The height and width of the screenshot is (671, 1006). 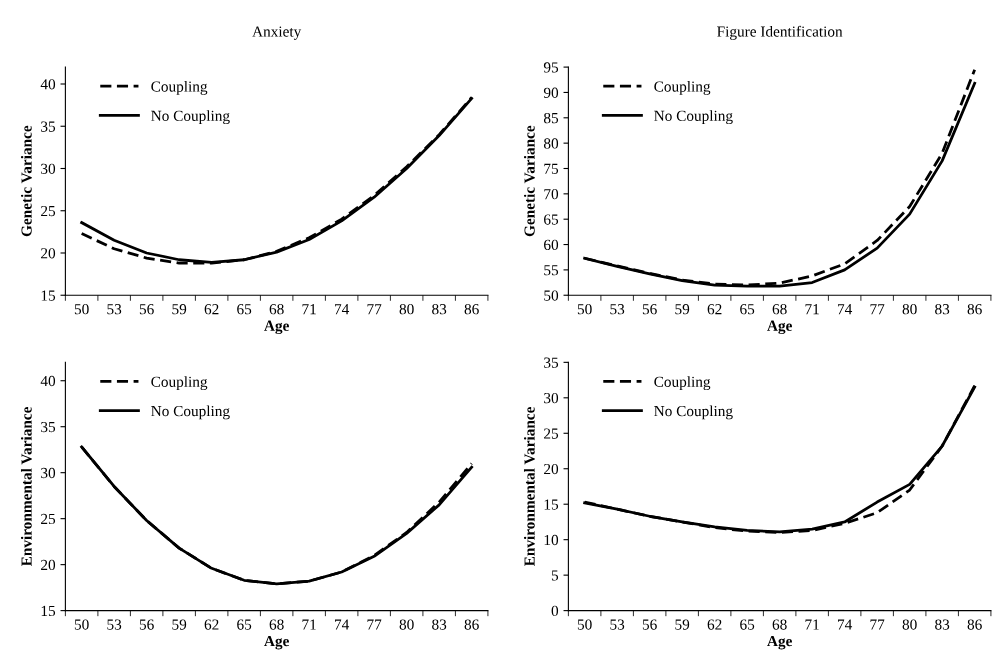 What do you see at coordinates (277, 33) in the screenshot?
I see `chart-title: Anxiety` at bounding box center [277, 33].